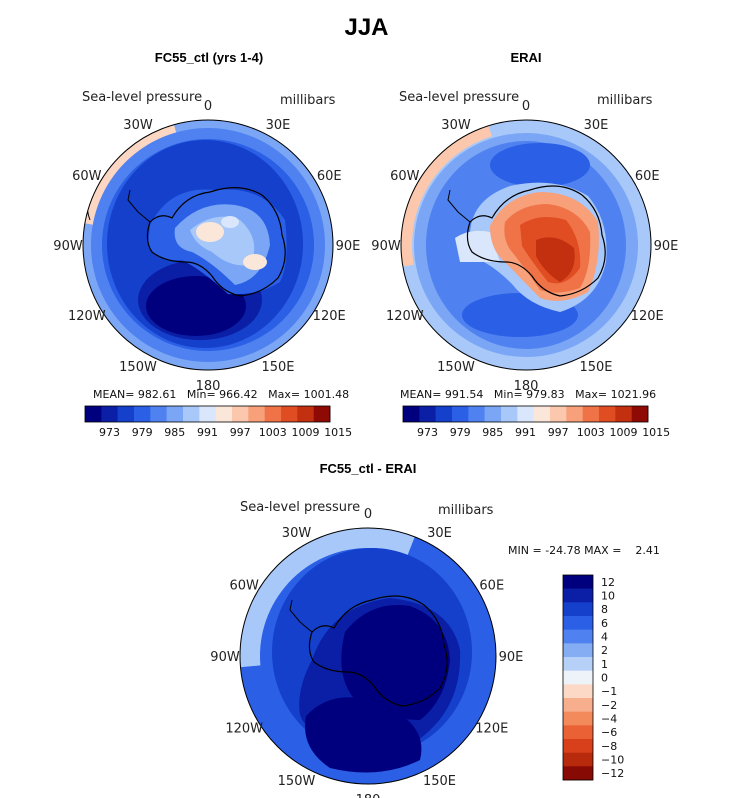 The image size is (733, 798). What do you see at coordinates (545, 394) in the screenshot?
I see `panel2-min-value: 979.83` at bounding box center [545, 394].